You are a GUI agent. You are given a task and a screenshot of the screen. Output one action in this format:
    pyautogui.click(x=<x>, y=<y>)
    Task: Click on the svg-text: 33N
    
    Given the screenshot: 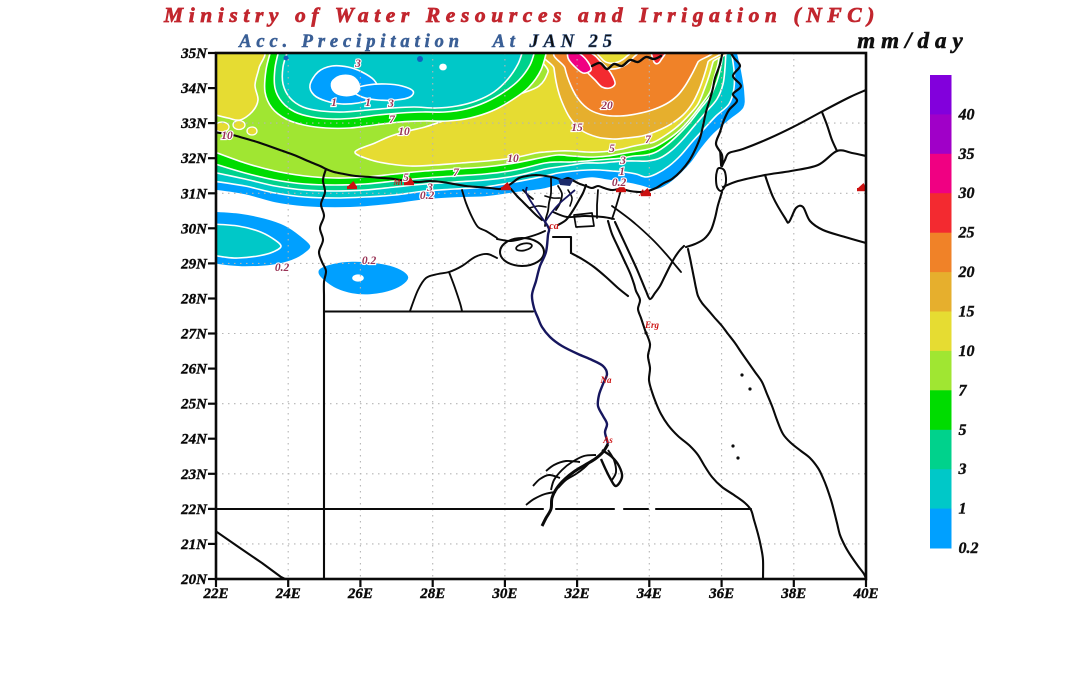 What is the action you would take?
    pyautogui.click(x=194, y=124)
    